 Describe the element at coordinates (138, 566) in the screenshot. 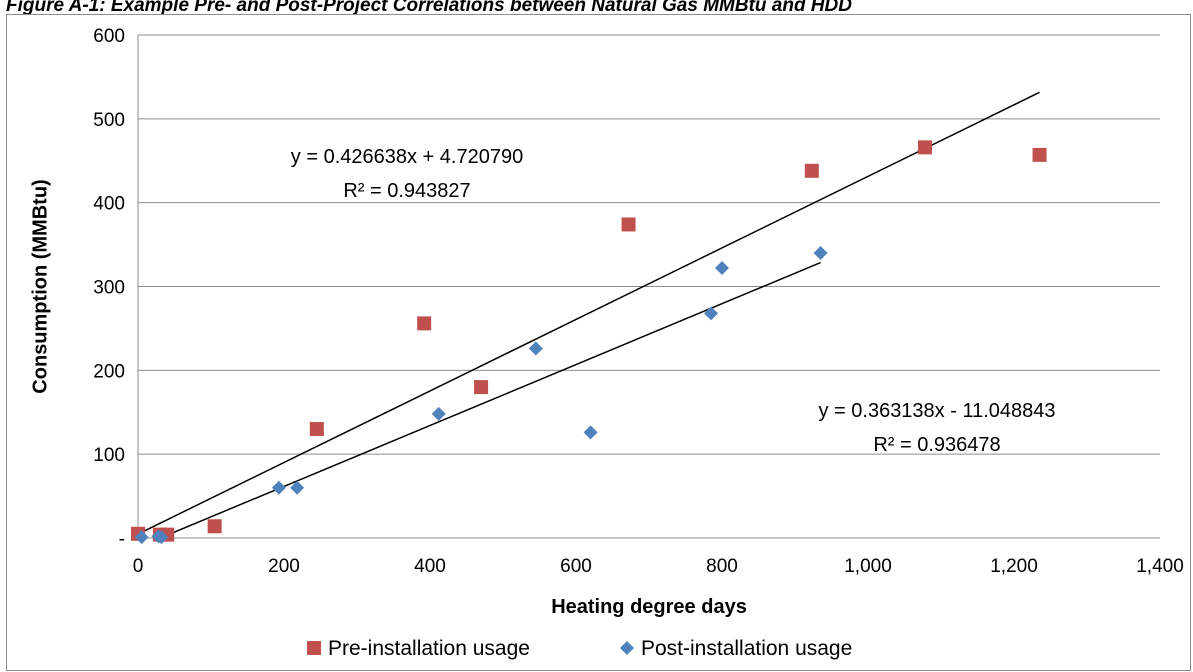

I see `x-tick-label: 0` at that location.